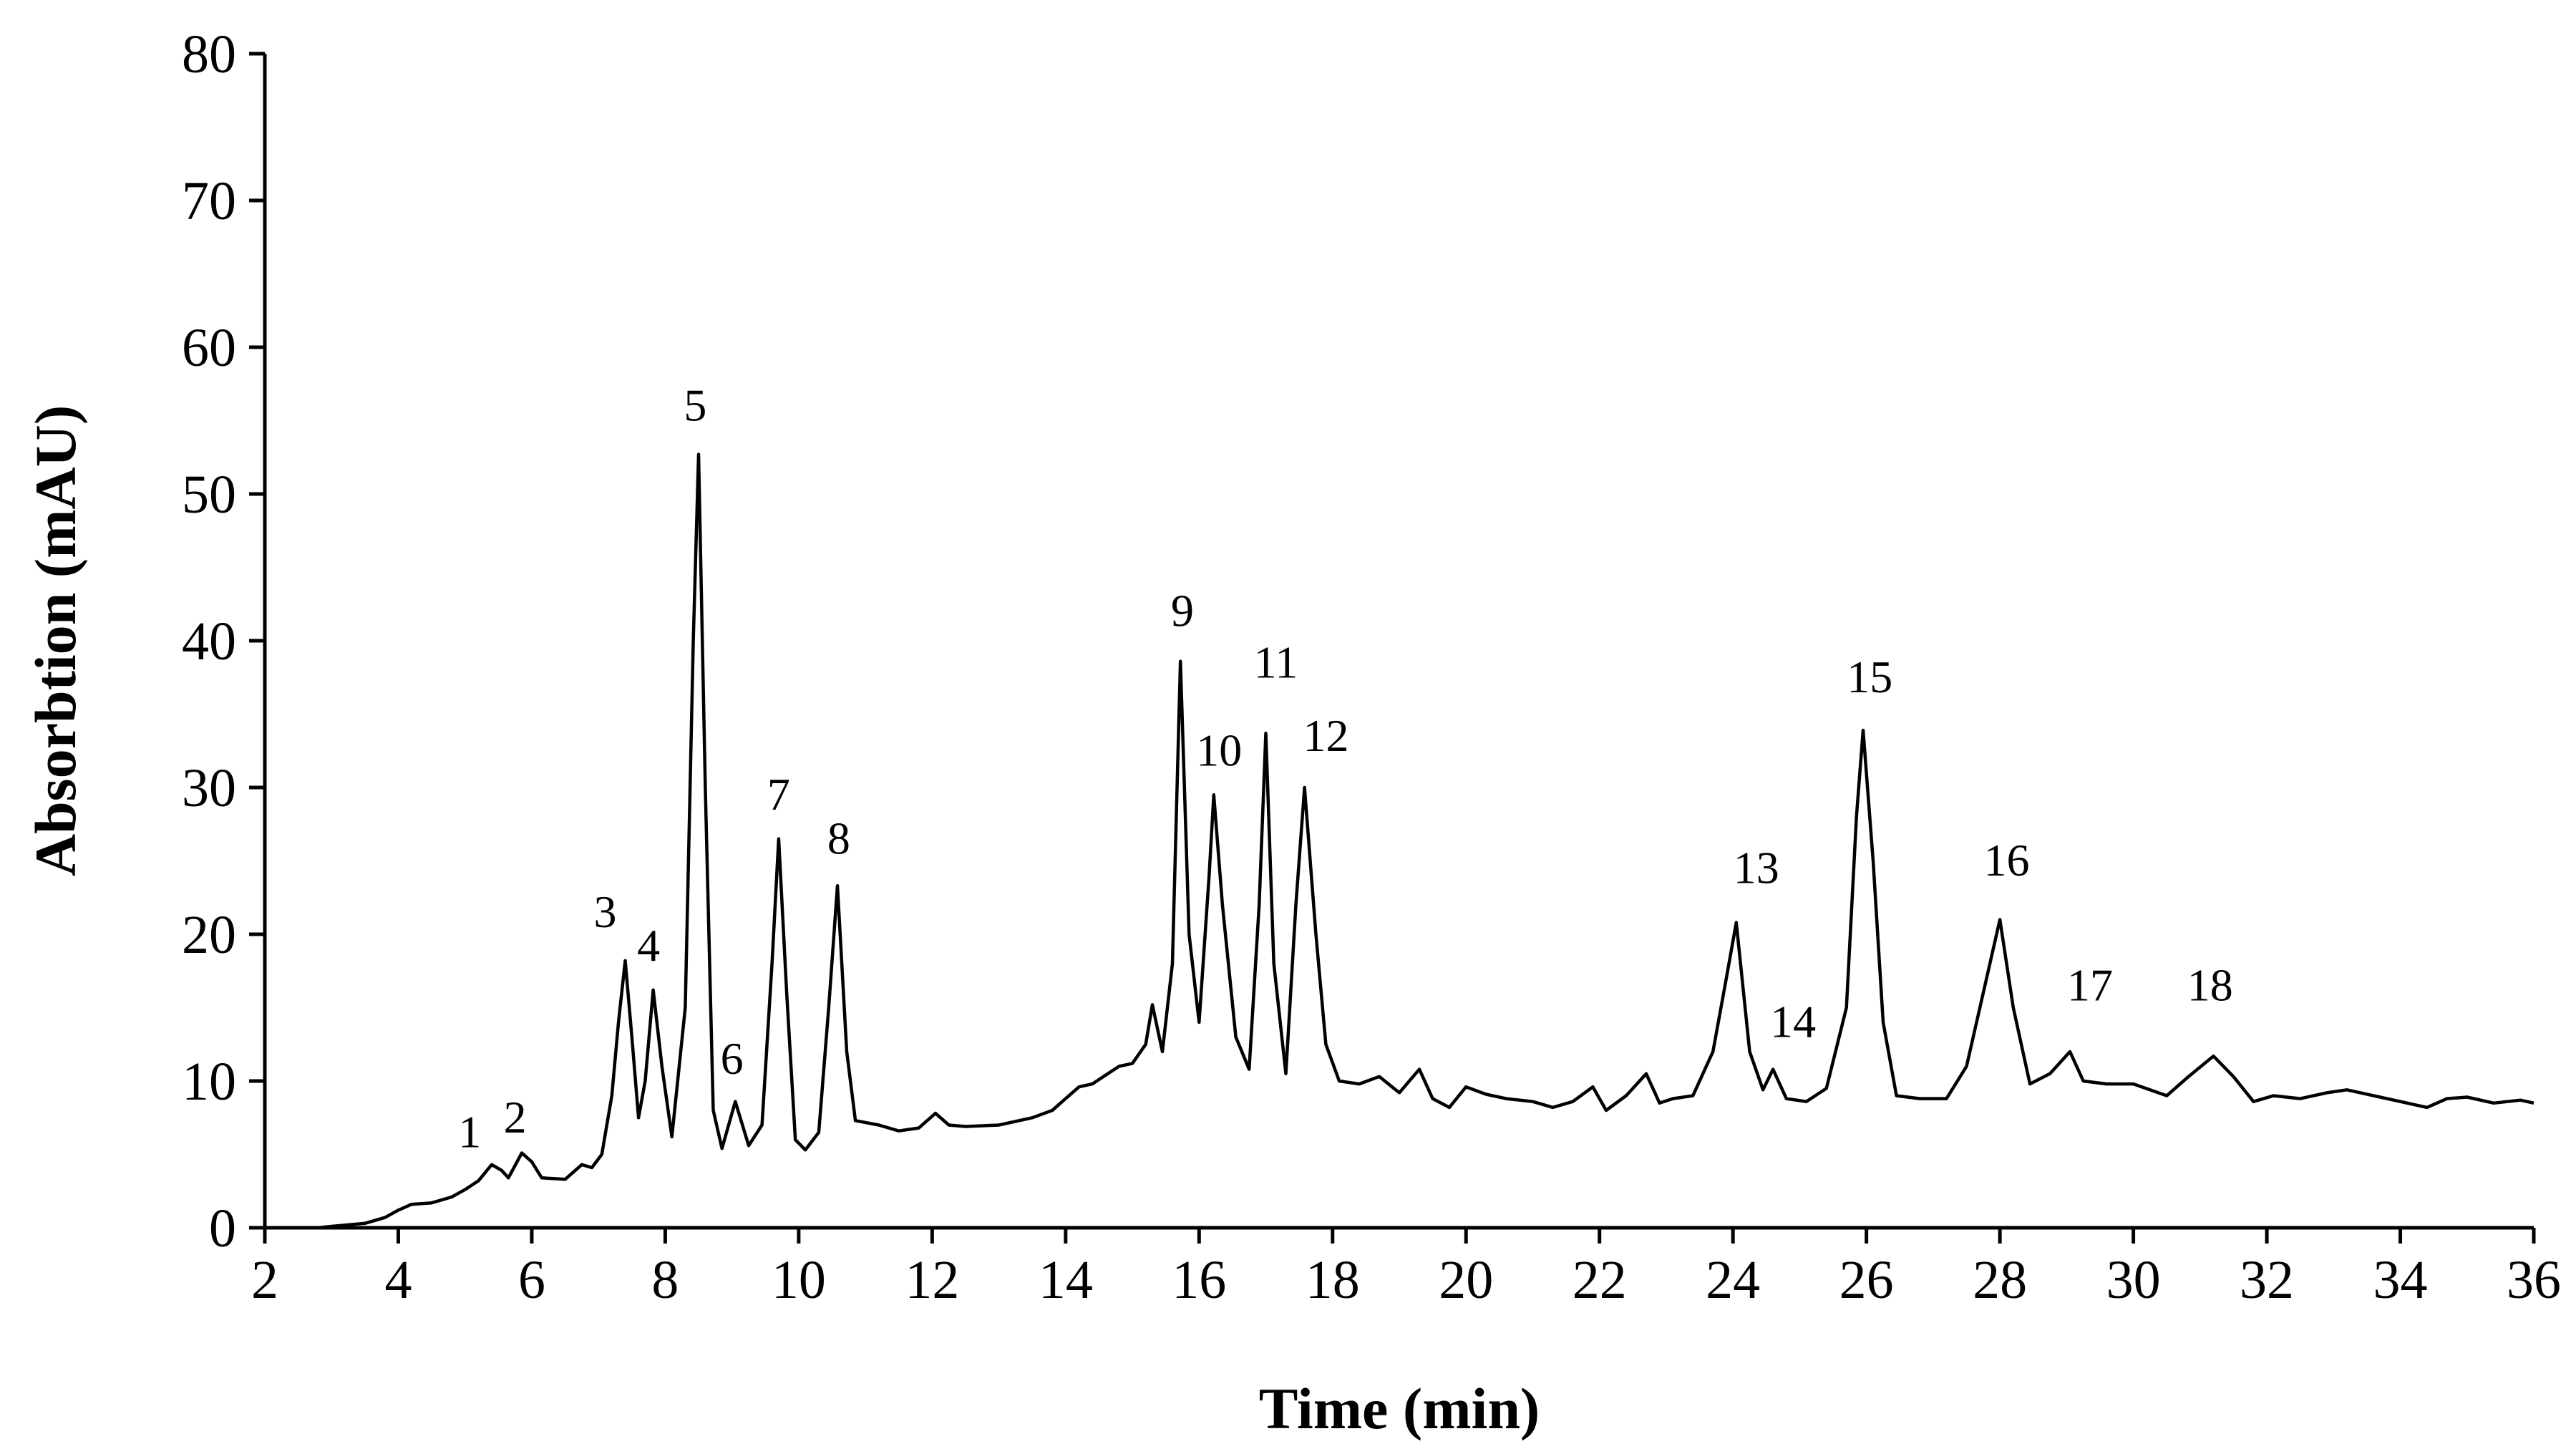 The height and width of the screenshot is (1454, 2576). Describe the element at coordinates (1325, 735) in the screenshot. I see `peak-label: 12` at that location.